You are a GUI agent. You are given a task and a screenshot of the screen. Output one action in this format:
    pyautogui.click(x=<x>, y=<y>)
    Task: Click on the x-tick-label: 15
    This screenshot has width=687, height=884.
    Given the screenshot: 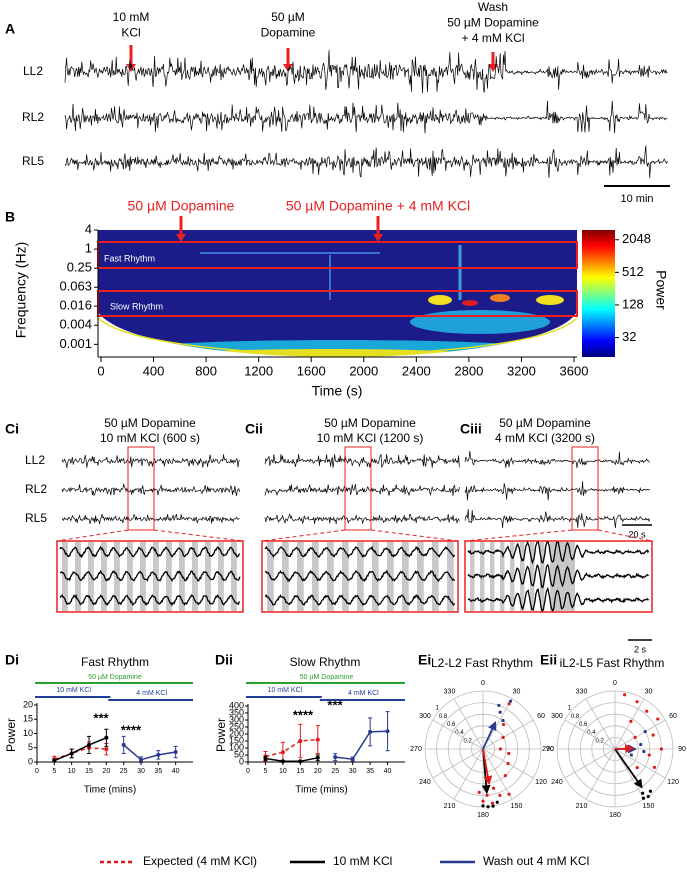 What is the action you would take?
    pyautogui.click(x=300, y=771)
    